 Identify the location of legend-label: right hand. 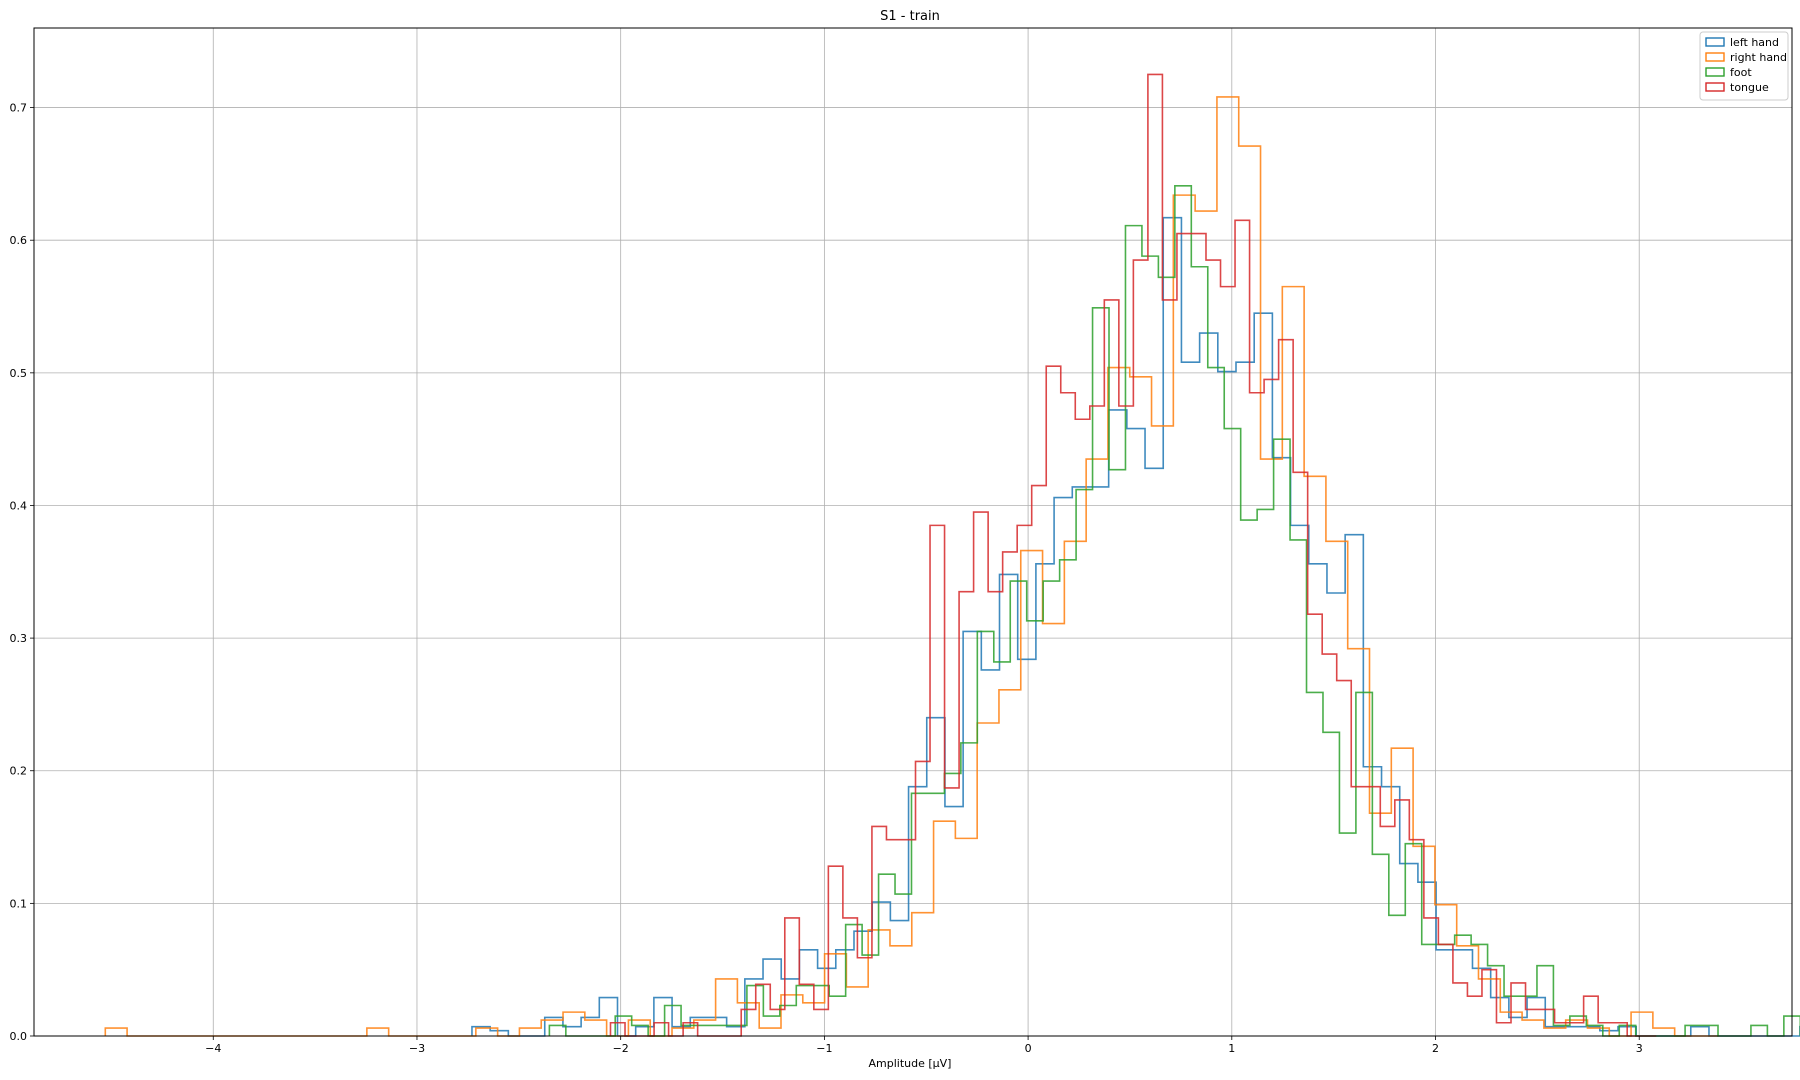
(1758, 57).